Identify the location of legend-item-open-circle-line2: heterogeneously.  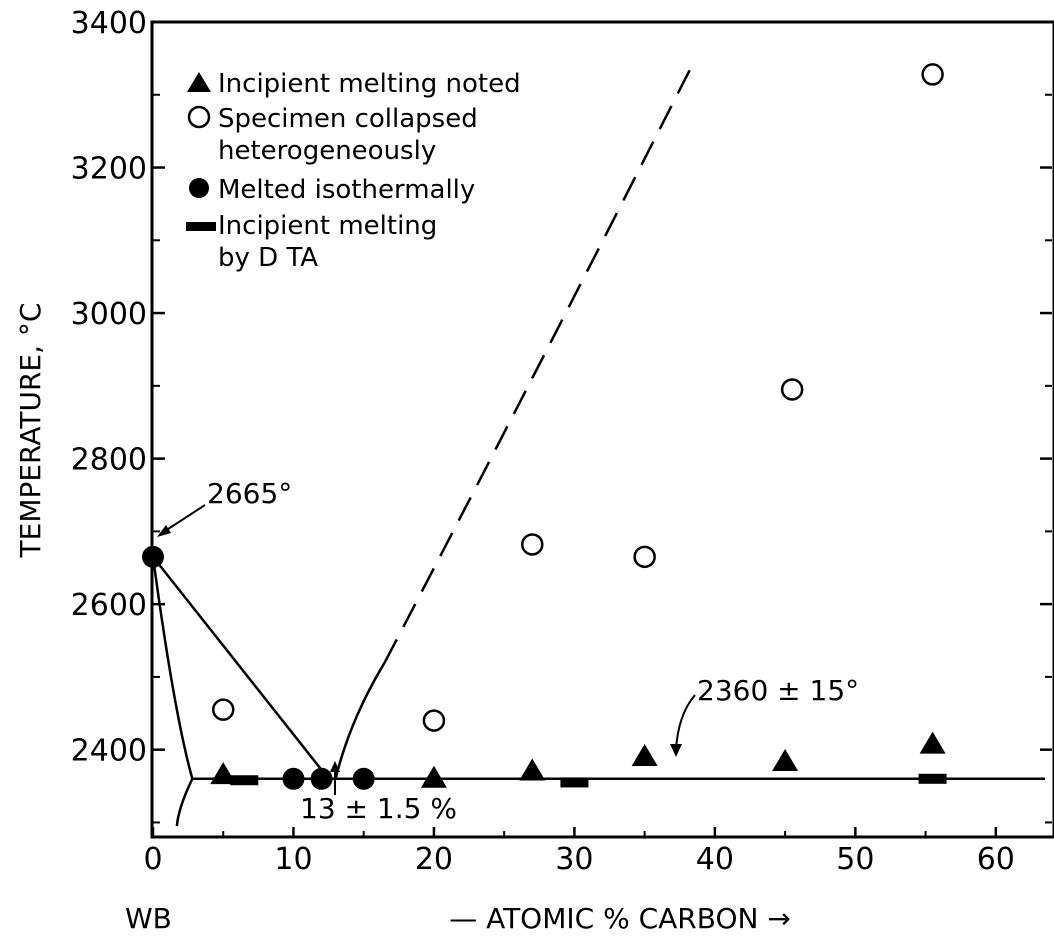
(327, 151).